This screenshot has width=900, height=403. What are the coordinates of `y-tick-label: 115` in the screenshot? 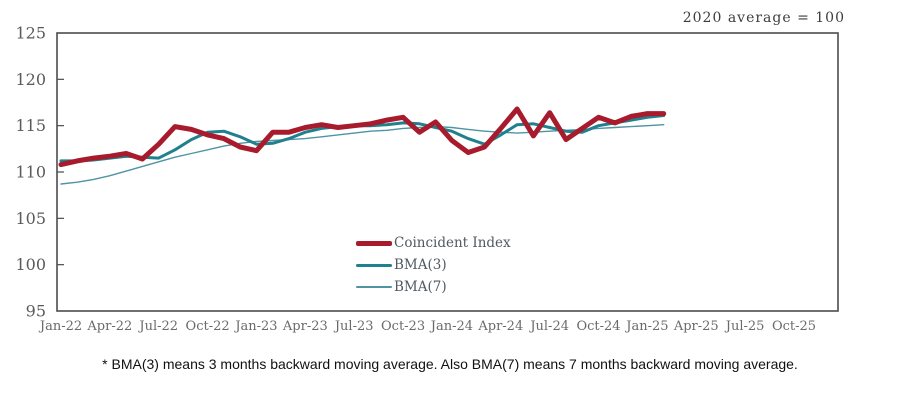 It's located at (30, 125).